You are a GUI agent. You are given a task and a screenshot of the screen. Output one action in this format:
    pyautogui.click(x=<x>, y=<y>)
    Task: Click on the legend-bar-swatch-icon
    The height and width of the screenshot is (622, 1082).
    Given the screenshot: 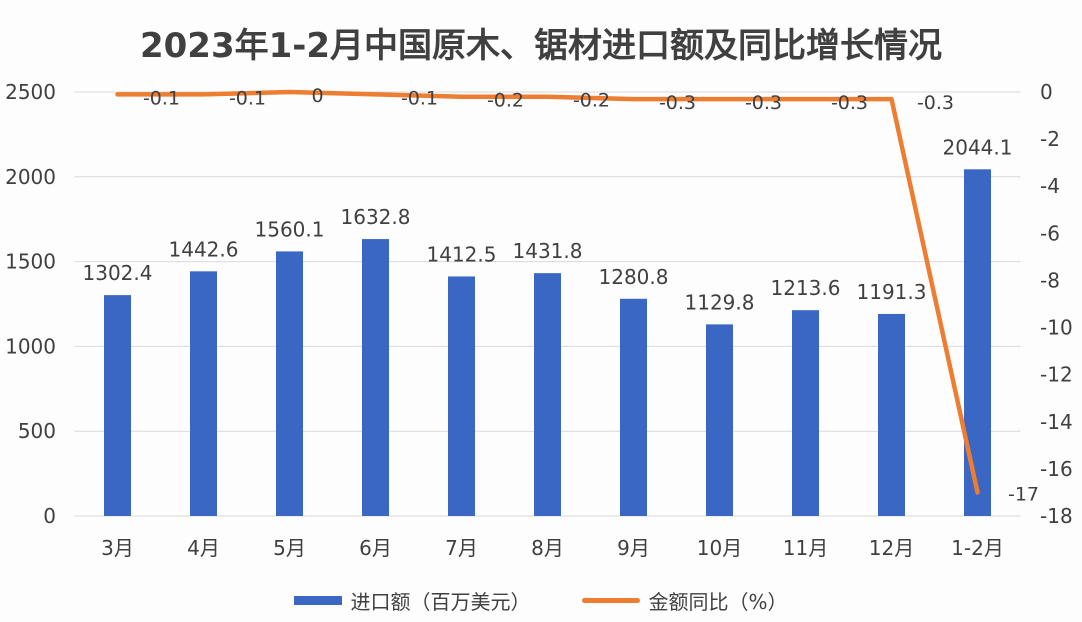 What is the action you would take?
    pyautogui.click(x=318, y=600)
    